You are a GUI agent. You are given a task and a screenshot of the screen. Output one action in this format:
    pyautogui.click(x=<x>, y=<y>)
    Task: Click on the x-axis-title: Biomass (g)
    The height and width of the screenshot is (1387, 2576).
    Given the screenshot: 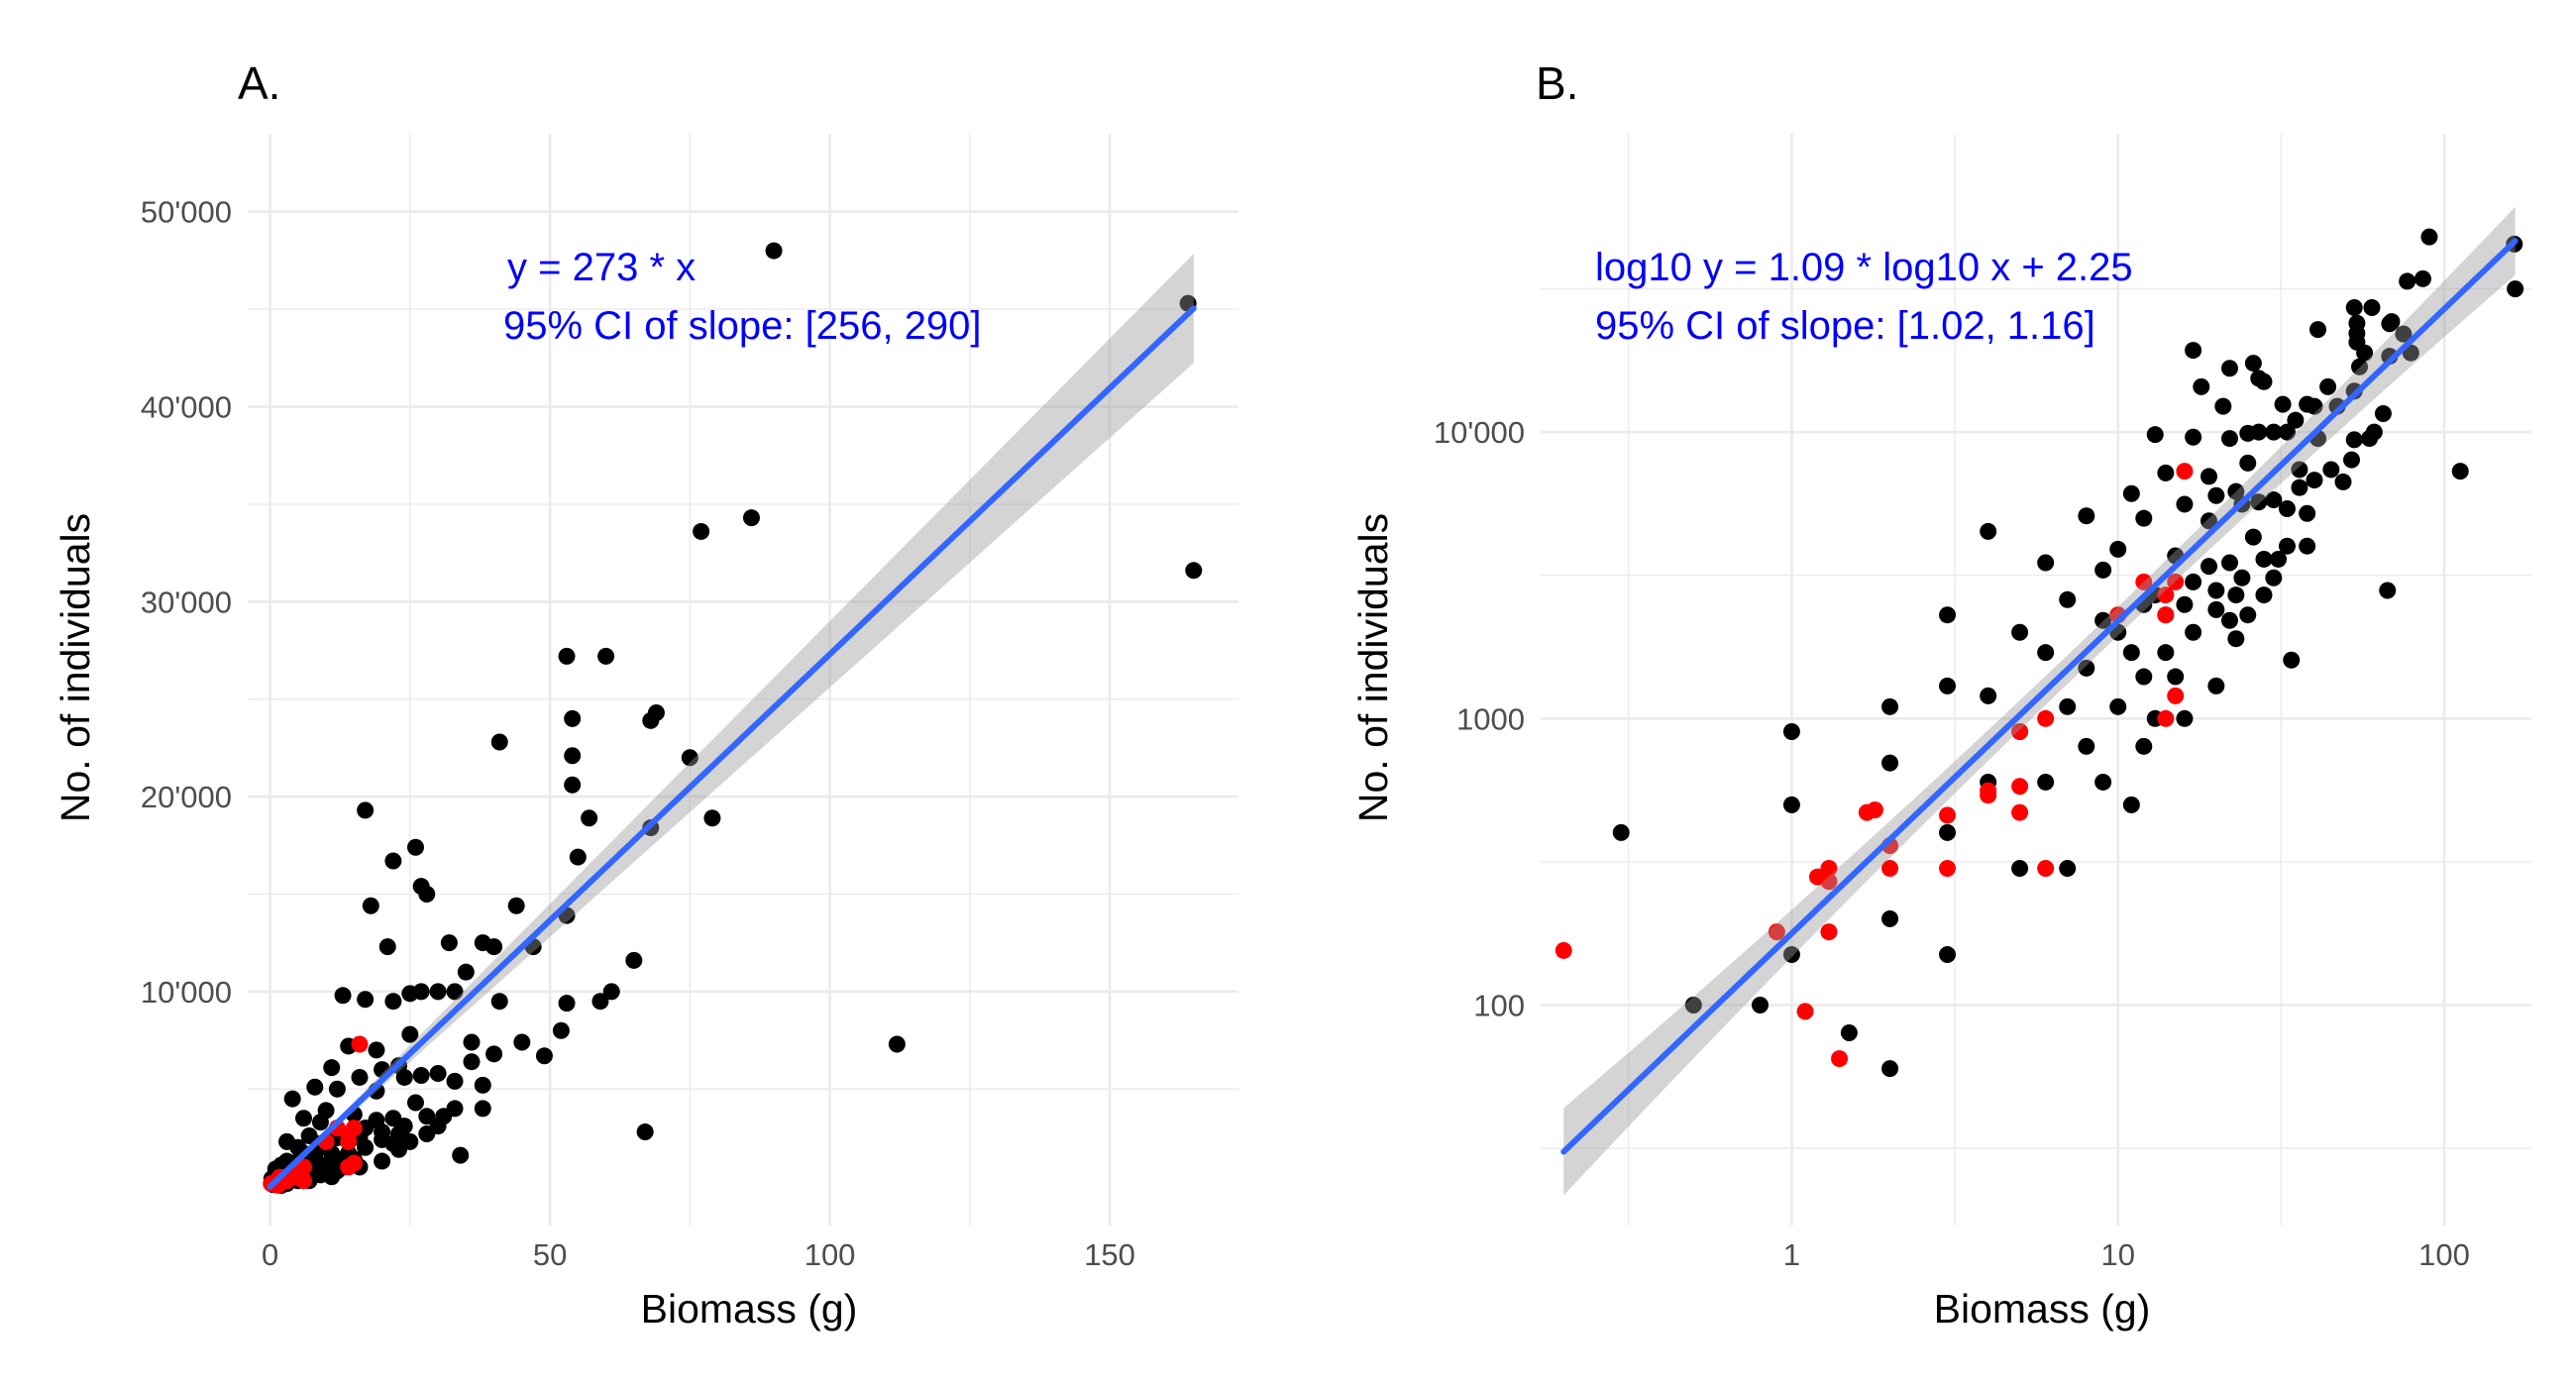 What is the action you would take?
    pyautogui.click(x=749, y=1309)
    